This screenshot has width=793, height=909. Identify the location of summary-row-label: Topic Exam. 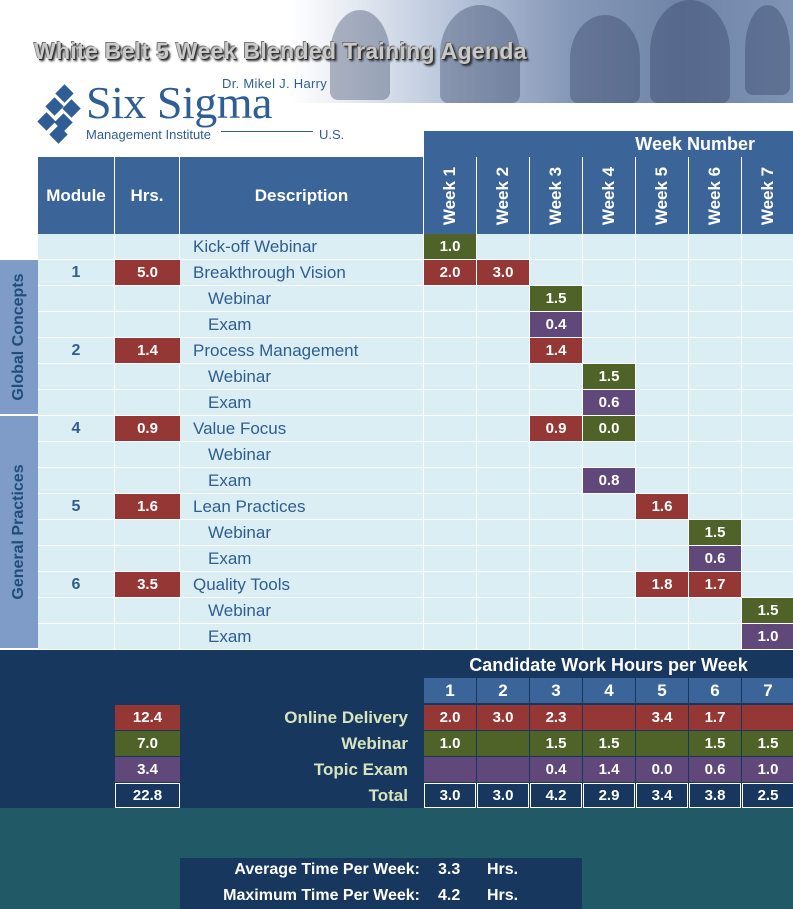
(360, 769).